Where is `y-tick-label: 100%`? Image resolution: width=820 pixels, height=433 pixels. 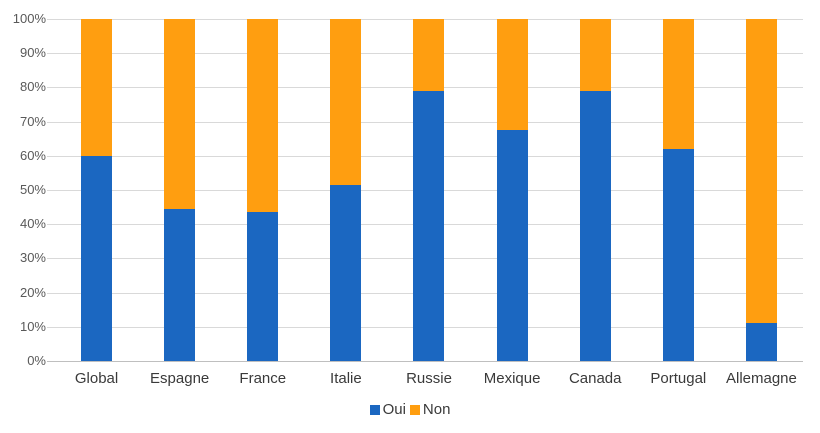 y-tick-label: 100% is located at coordinates (29, 18).